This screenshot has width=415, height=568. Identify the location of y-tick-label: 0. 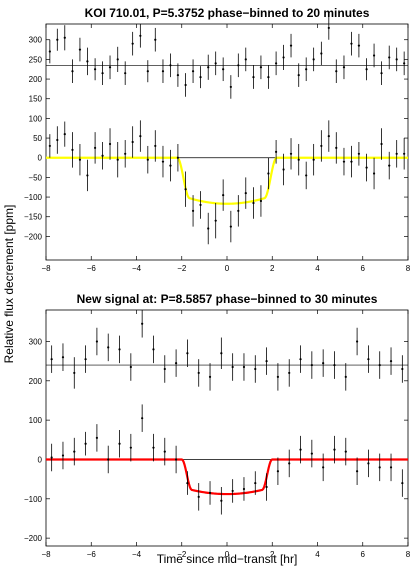
(40, 459).